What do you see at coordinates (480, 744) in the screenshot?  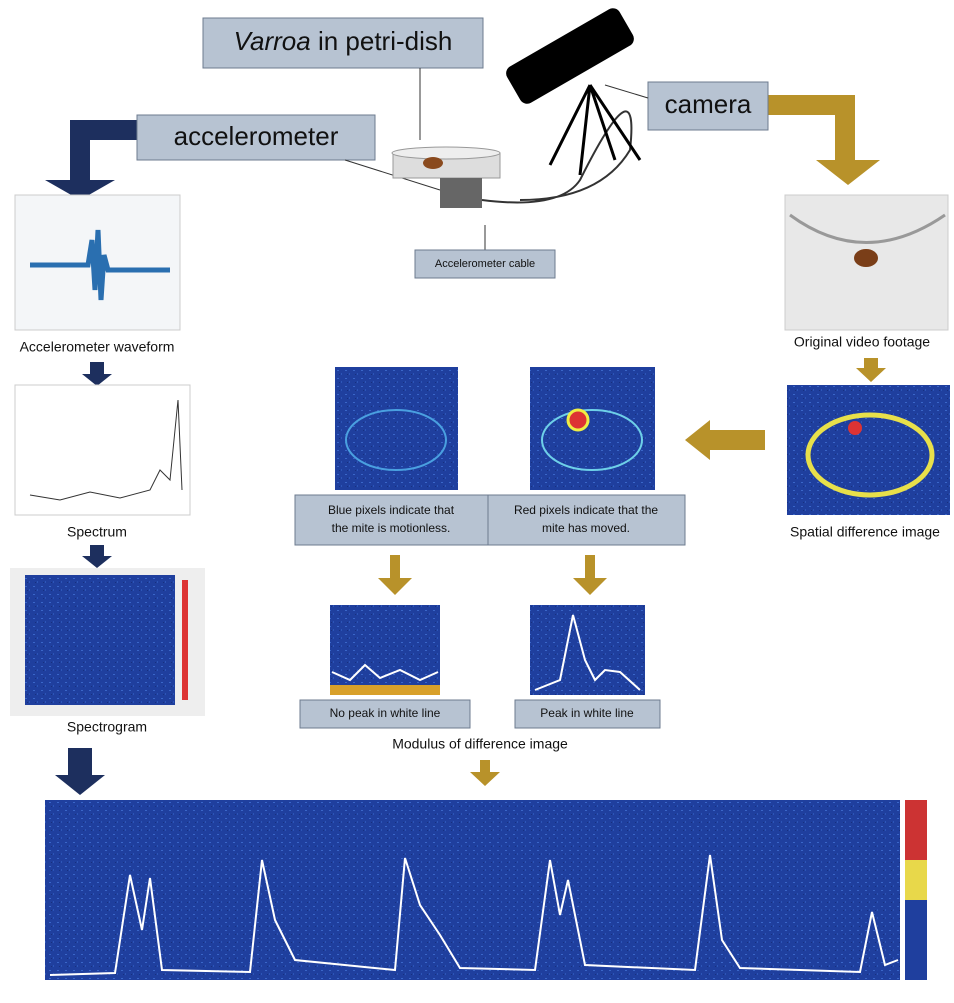 I see `caption: Modulus of difference image` at bounding box center [480, 744].